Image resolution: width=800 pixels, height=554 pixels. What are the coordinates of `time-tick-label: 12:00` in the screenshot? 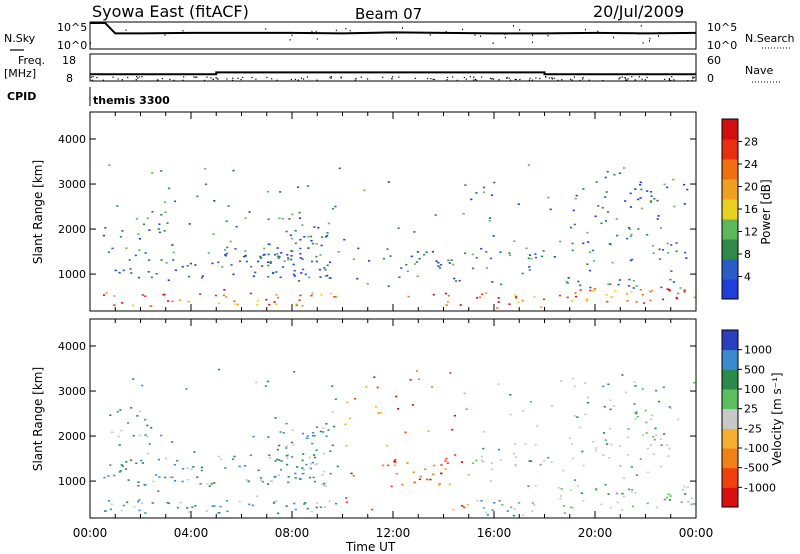 It's located at (393, 533).